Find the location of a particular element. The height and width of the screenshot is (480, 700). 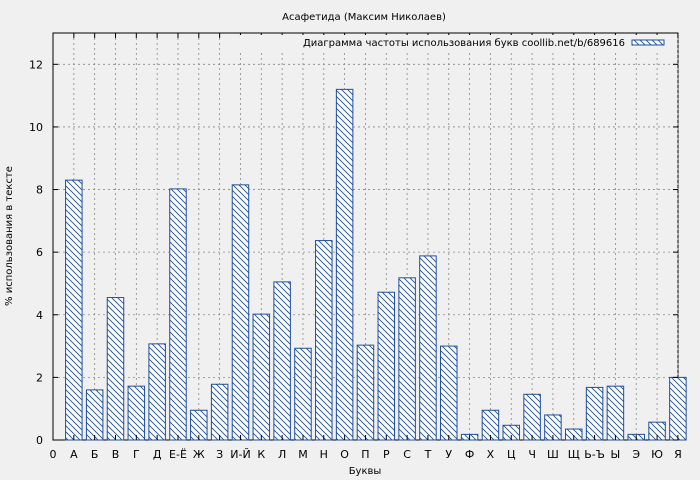

x-tick-label: Ы is located at coordinates (616, 454).